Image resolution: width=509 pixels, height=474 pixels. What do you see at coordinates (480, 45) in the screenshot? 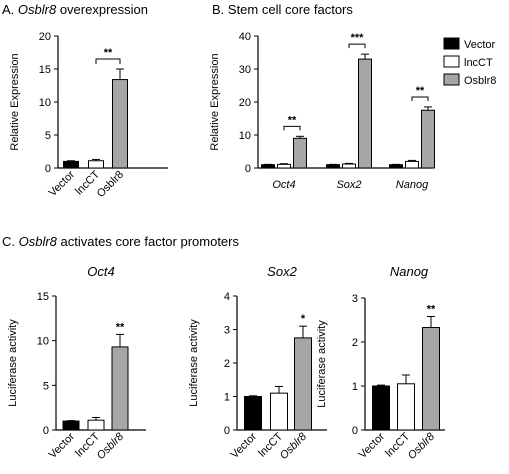
I see `legend-label-vector: Vector` at bounding box center [480, 45].